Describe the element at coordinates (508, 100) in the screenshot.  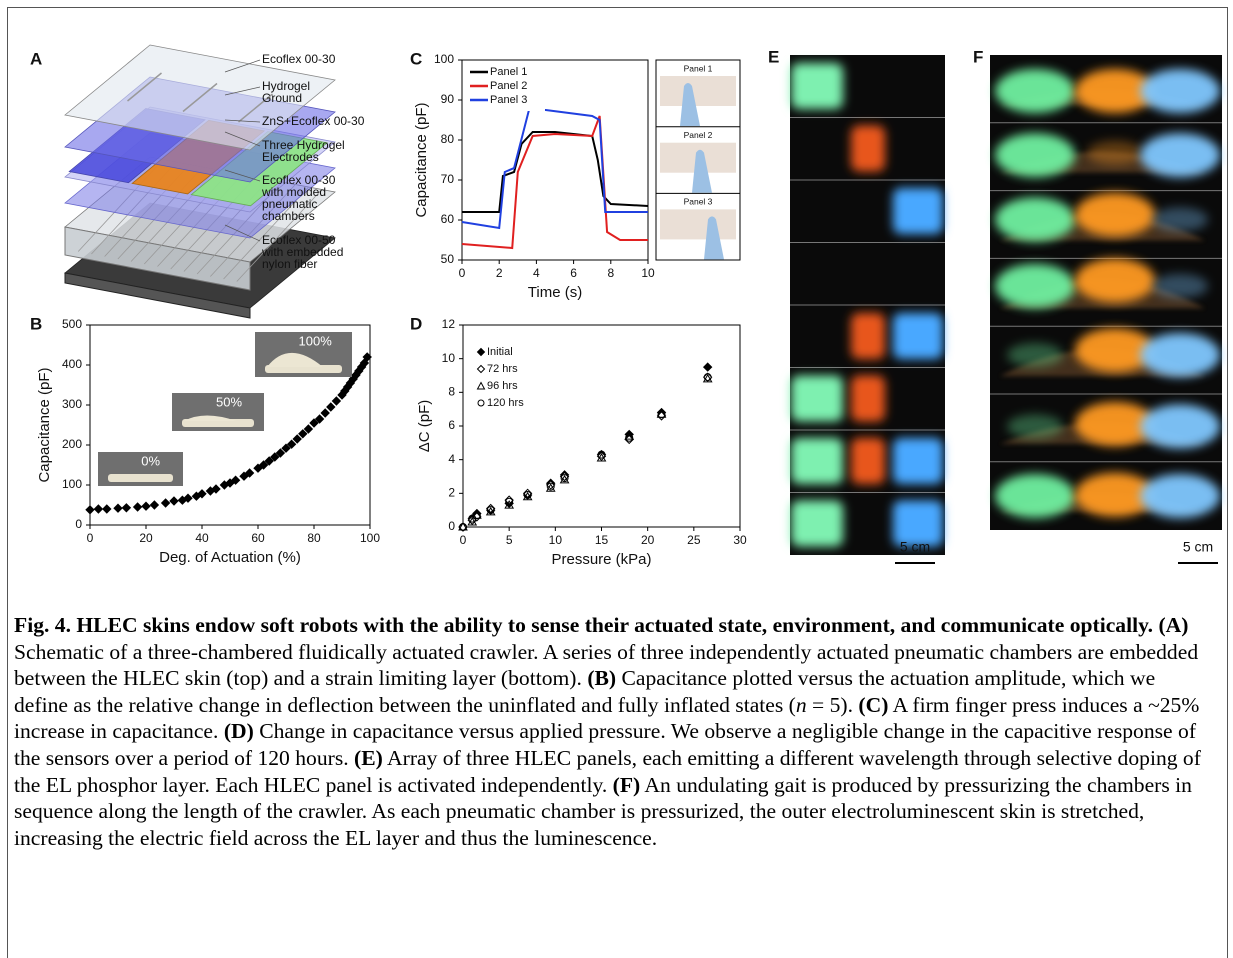
I see `legend-label: Panel 3` at that location.